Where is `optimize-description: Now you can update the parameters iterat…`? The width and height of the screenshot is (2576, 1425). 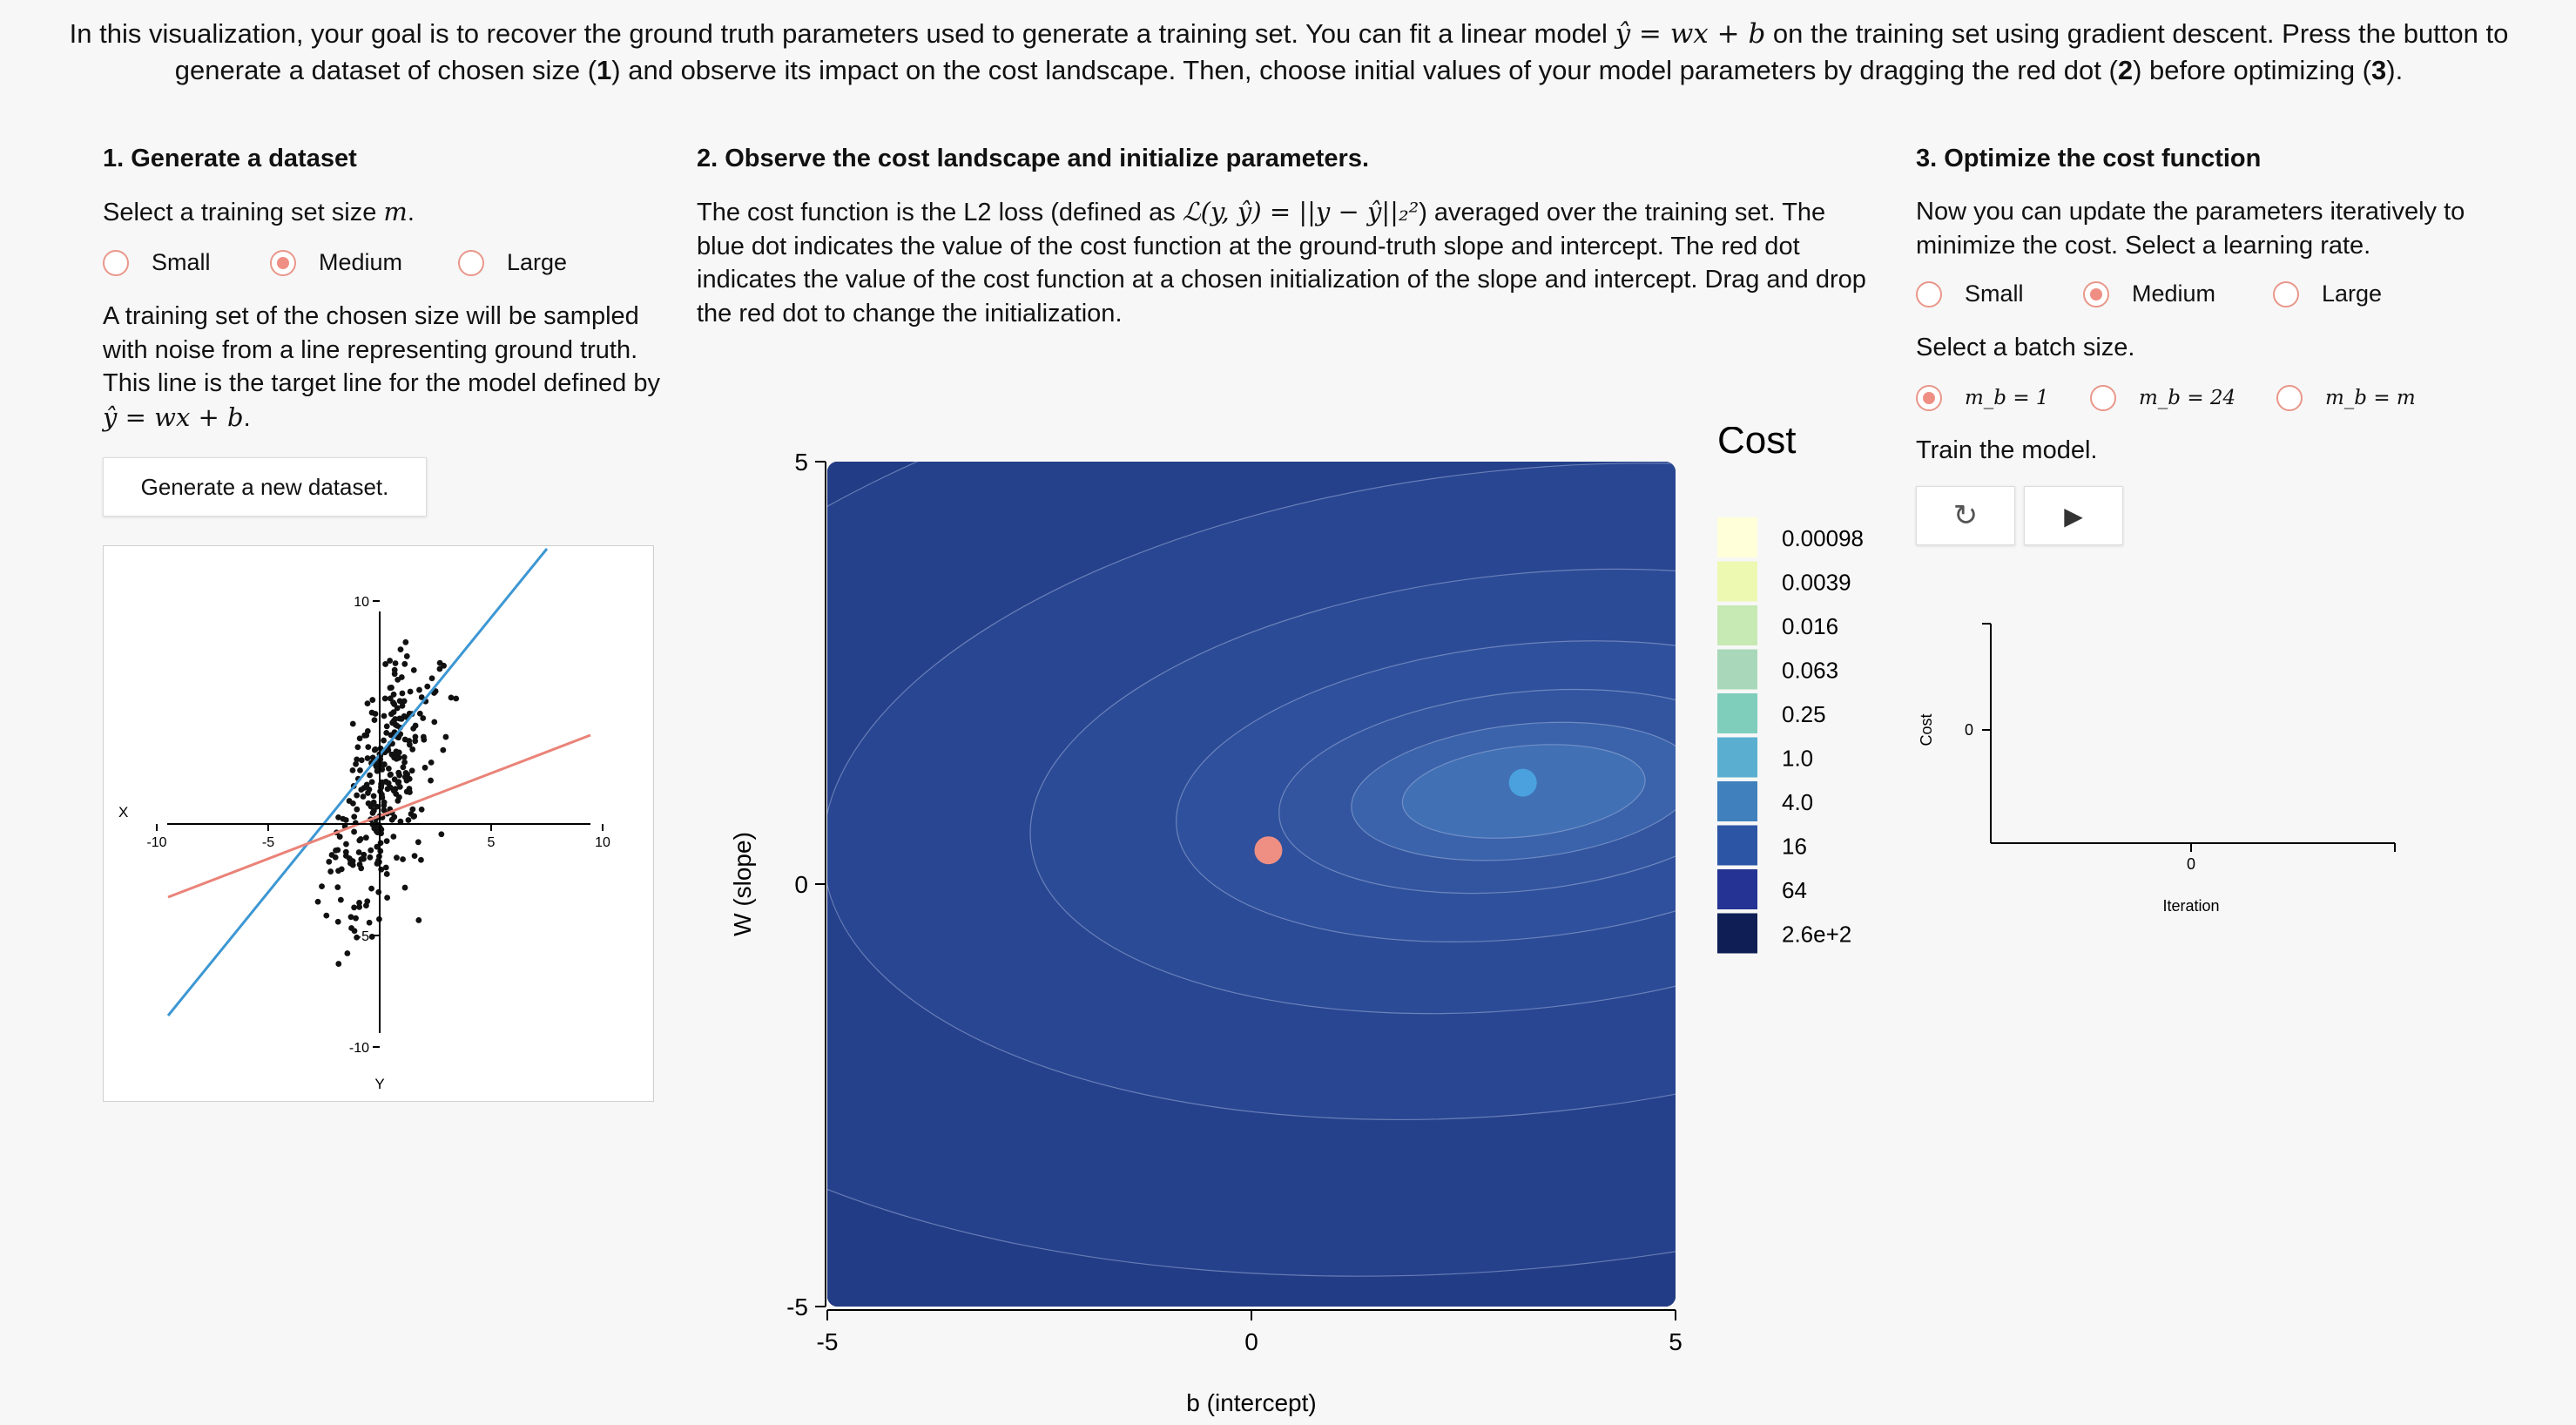 optimize-description: Now you can update the parameters iterat… is located at coordinates (2190, 229).